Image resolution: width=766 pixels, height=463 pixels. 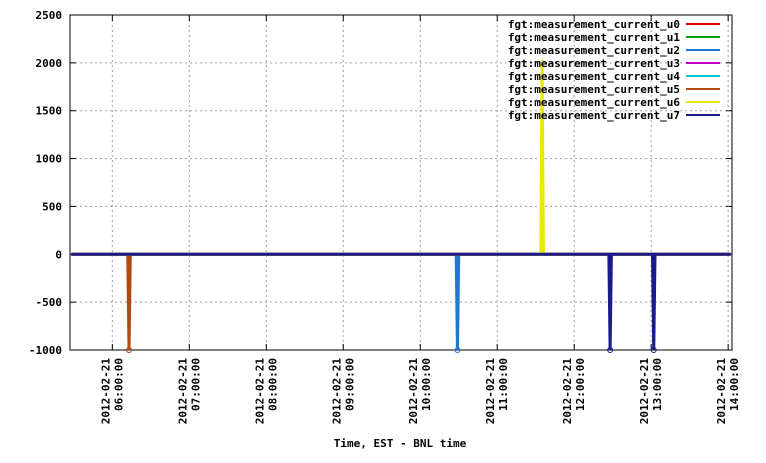 What do you see at coordinates (594, 63) in the screenshot?
I see `legend-label: fgt:measurement_current_u3` at bounding box center [594, 63].